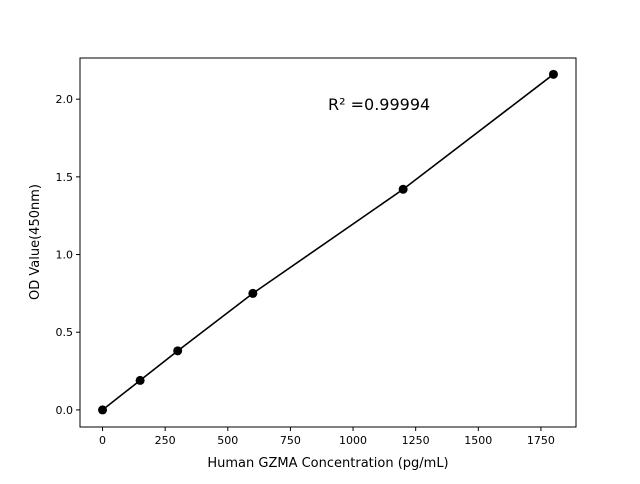  I want to click on x-tick-label: 1750, so click(541, 440).